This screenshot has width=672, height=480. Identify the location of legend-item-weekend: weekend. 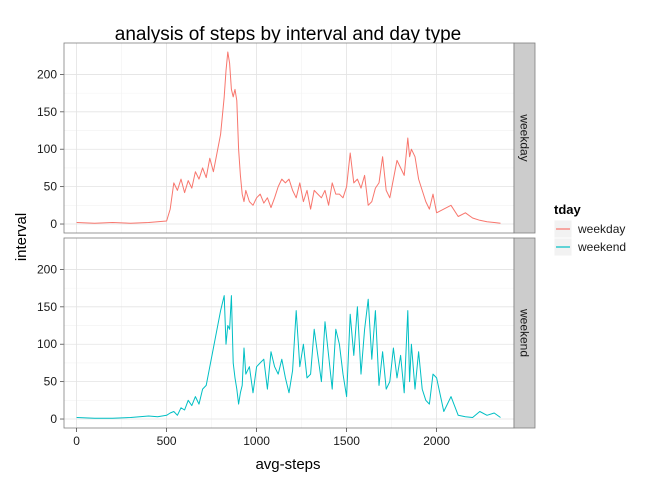
(589, 247).